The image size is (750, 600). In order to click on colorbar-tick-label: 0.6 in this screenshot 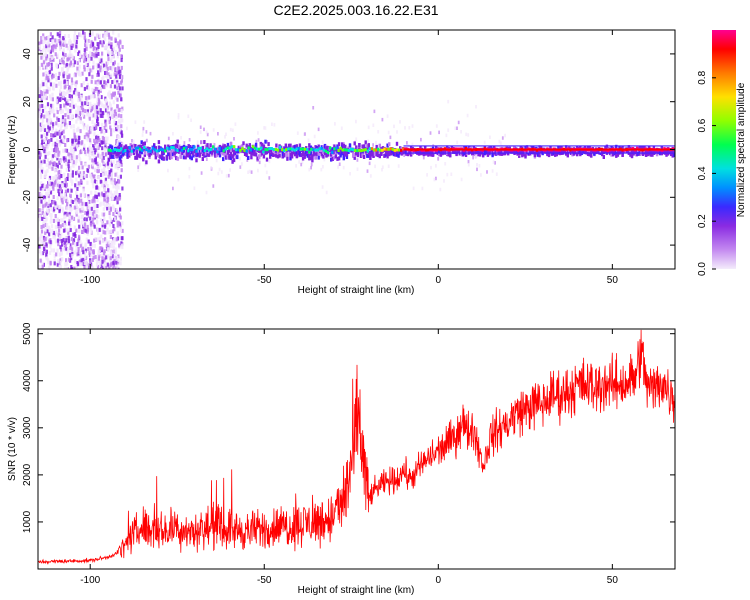, I will do `click(702, 125)`.